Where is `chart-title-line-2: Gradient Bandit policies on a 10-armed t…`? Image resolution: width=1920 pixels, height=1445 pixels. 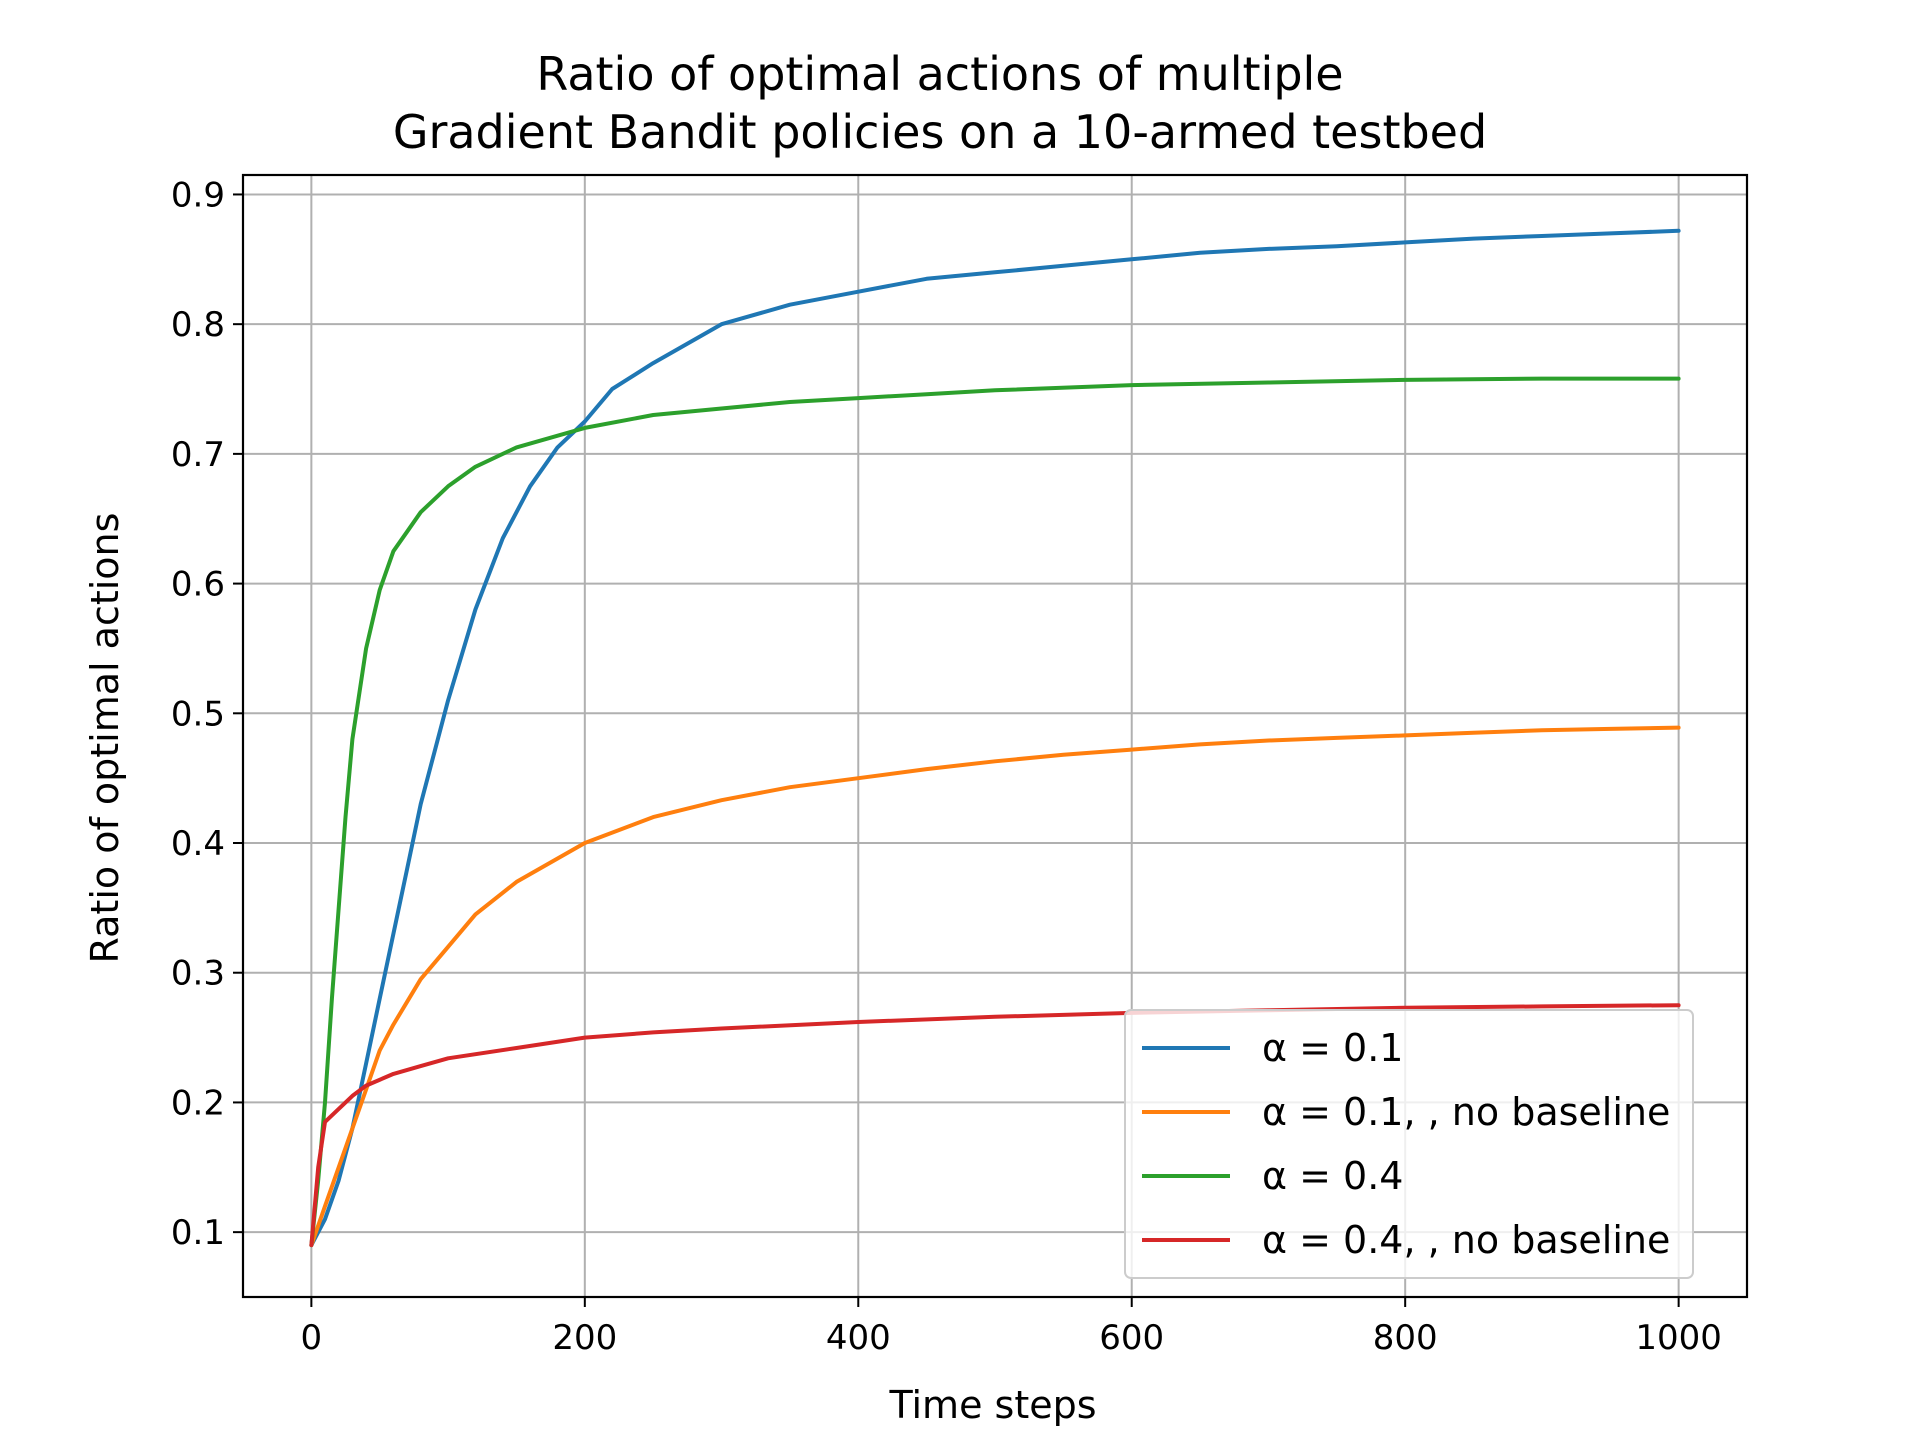 chart-title-line-2: Gradient Bandit policies on a 10-armed t… is located at coordinates (940, 132).